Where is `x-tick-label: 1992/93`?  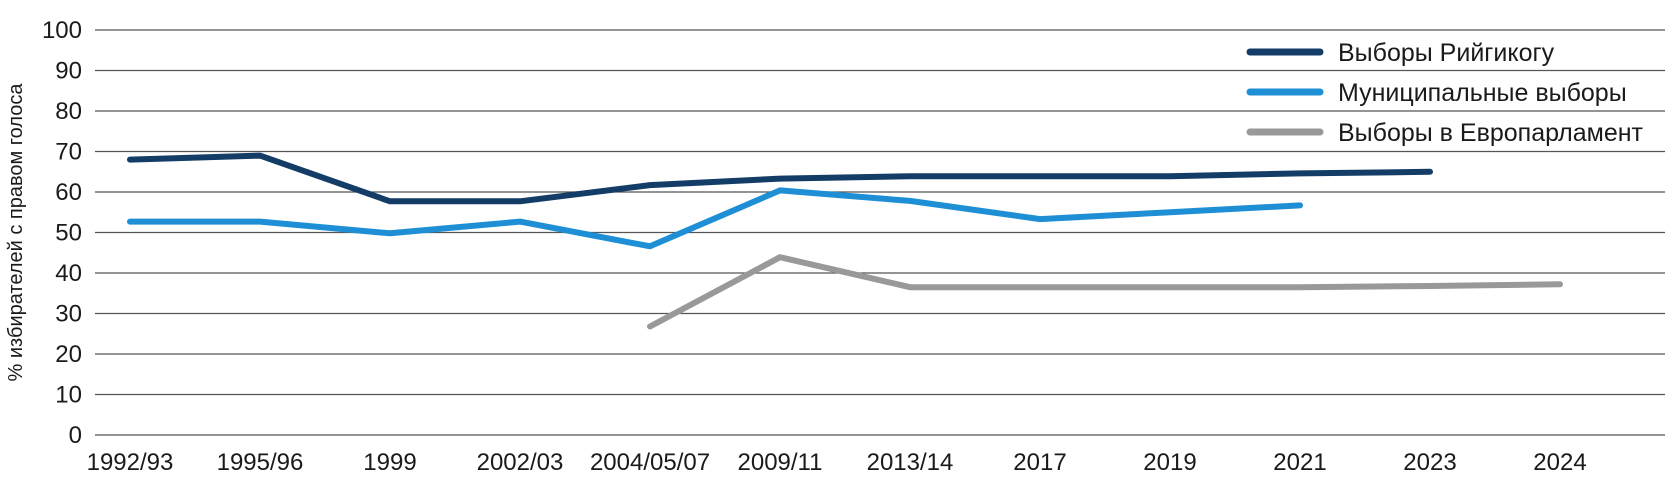 x-tick-label: 1992/93 is located at coordinates (130, 462).